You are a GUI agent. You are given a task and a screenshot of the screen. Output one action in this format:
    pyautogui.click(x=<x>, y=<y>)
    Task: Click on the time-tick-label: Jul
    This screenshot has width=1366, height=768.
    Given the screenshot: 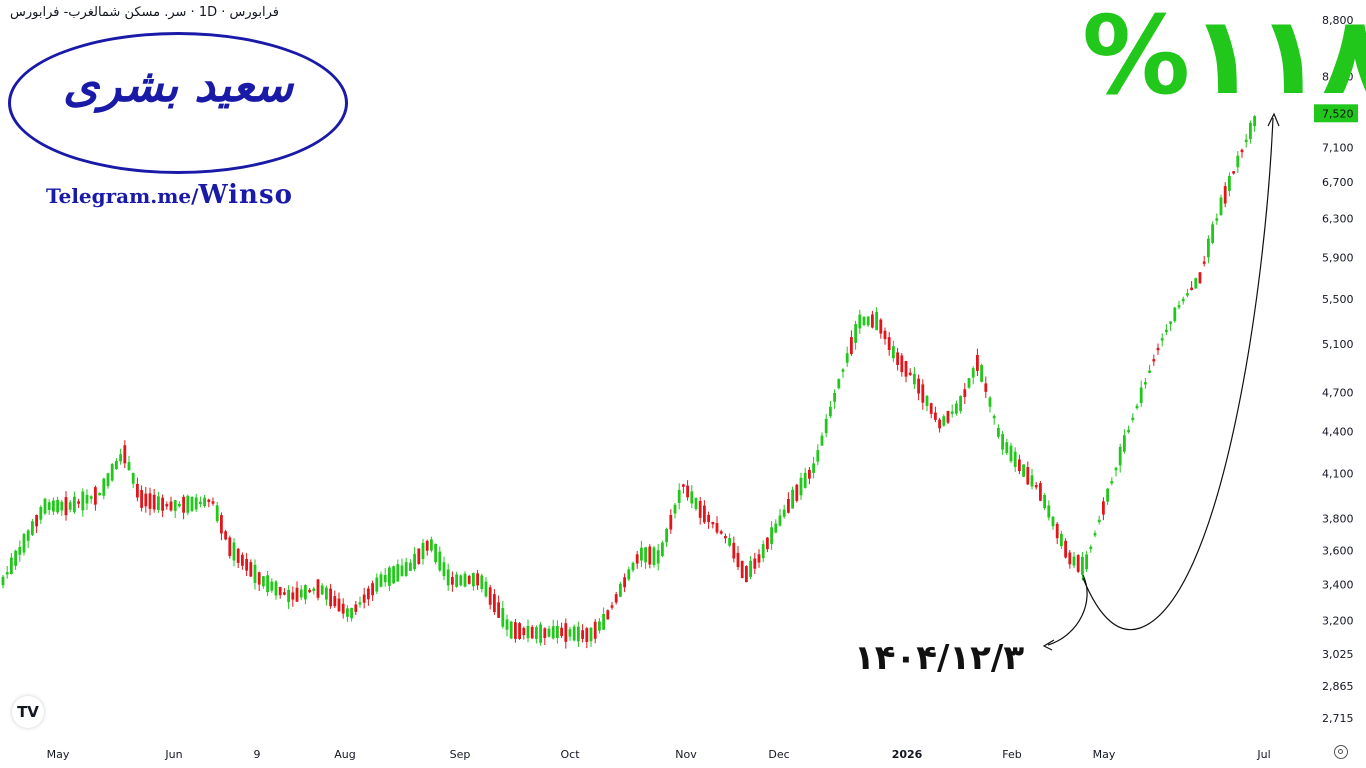 What is the action you would take?
    pyautogui.click(x=1263, y=754)
    